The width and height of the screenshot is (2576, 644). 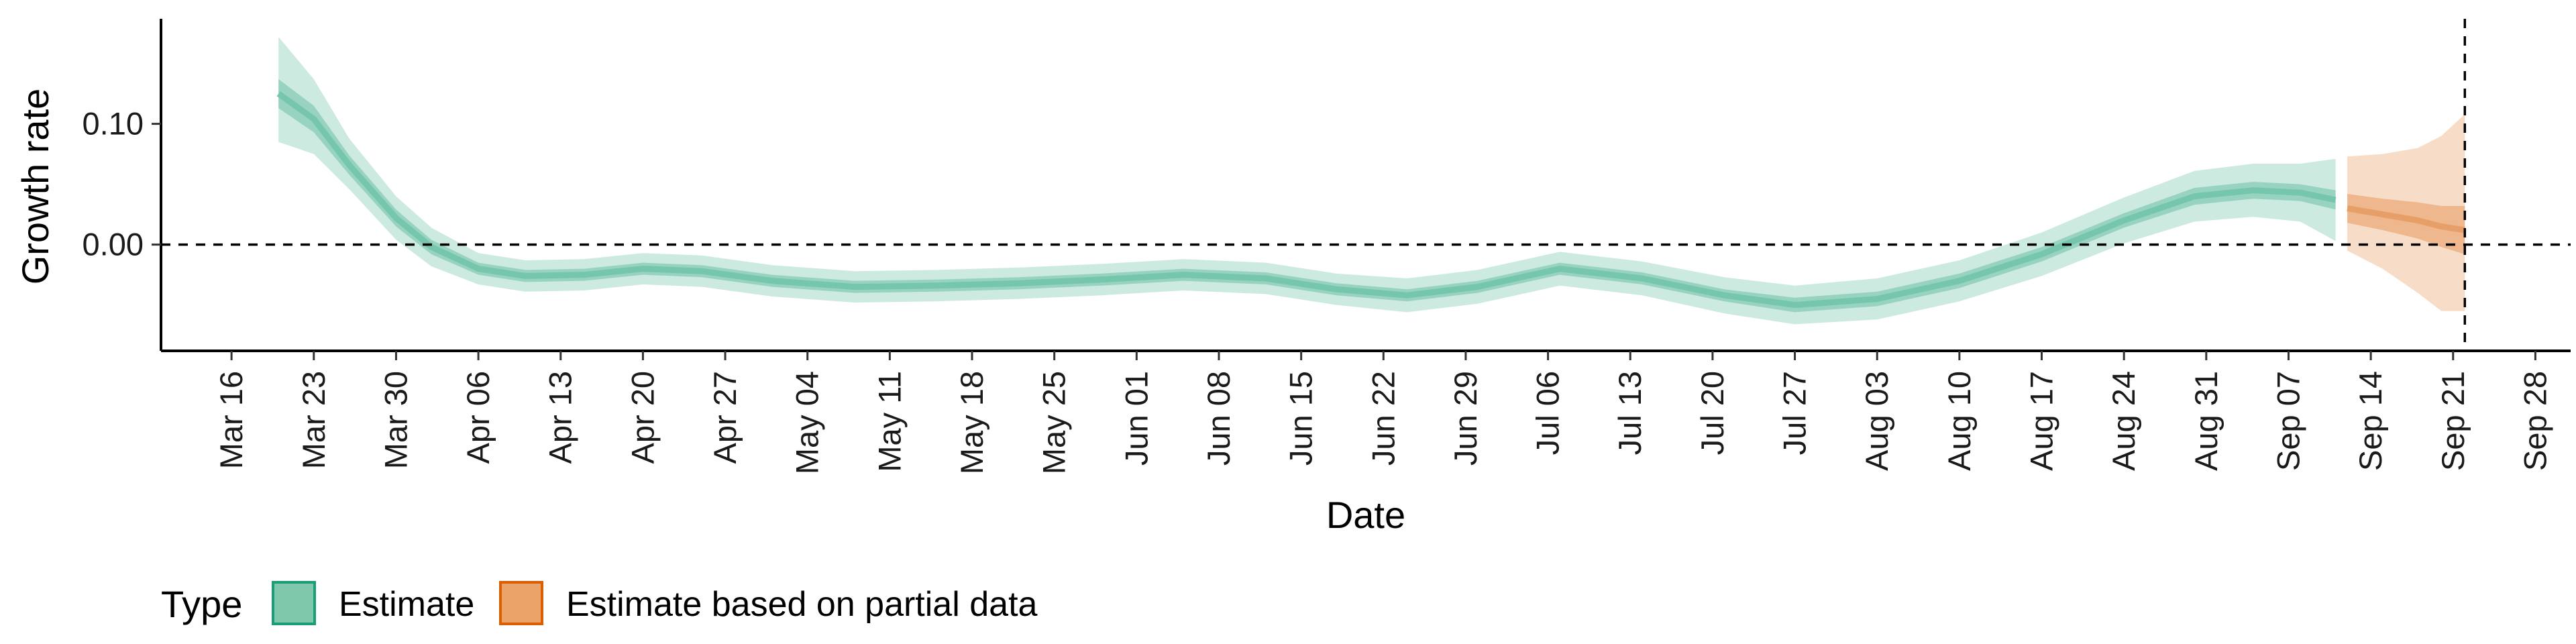 What do you see at coordinates (2288, 421) in the screenshot?
I see `x-tick-label: Sep 07` at bounding box center [2288, 421].